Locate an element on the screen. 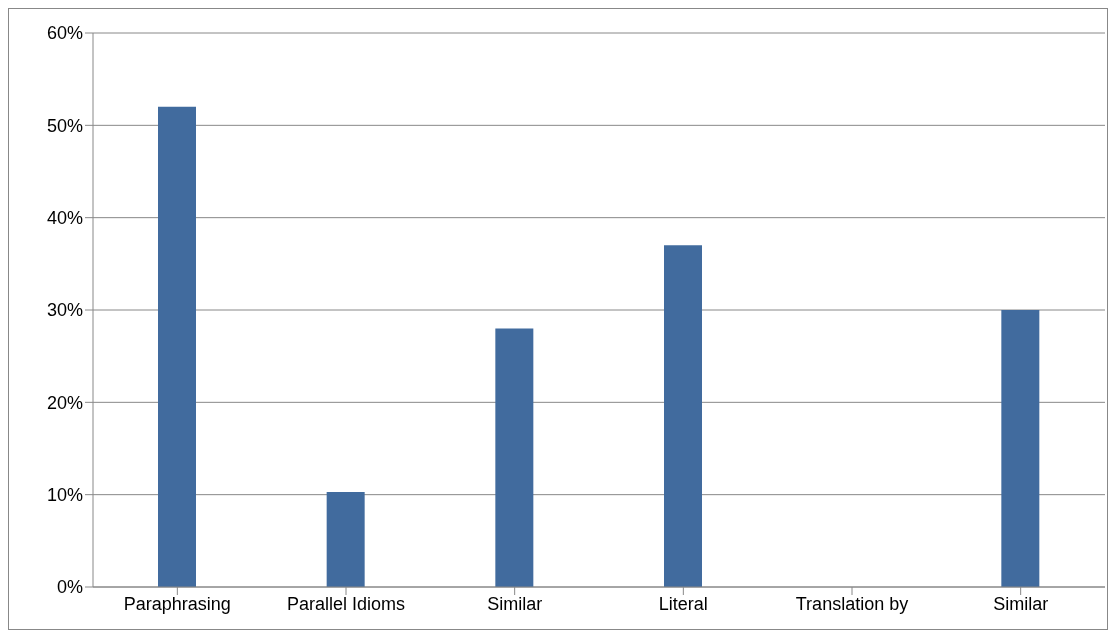 The height and width of the screenshot is (638, 1116). y-tick-label: 30% is located at coordinates (64, 310).